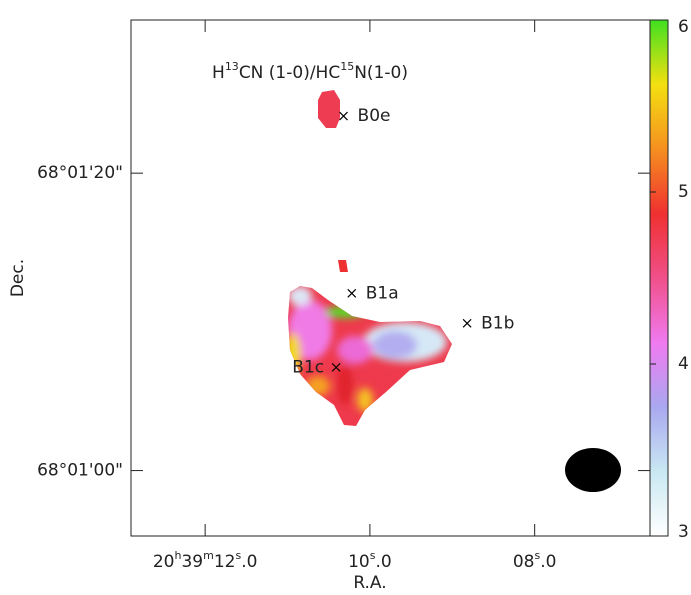  I want to click on source-label: B1c, so click(308, 367).